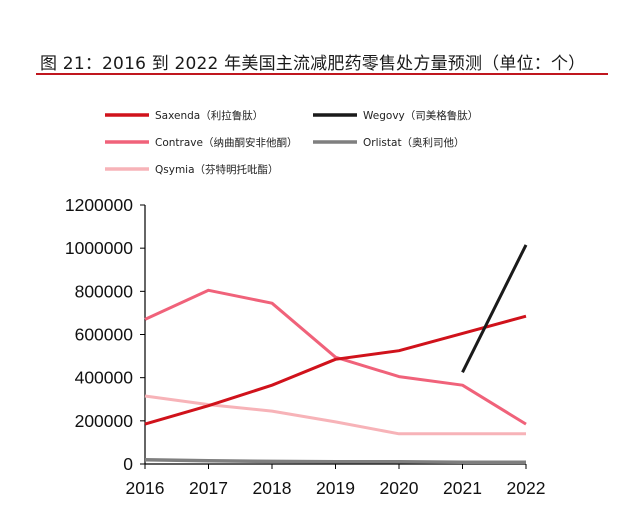 The height and width of the screenshot is (524, 624). I want to click on figure-caption: 图 21：2016 到 2022 年美国主流减肥药零售处方量预测（单位：个）, so click(322, 61).